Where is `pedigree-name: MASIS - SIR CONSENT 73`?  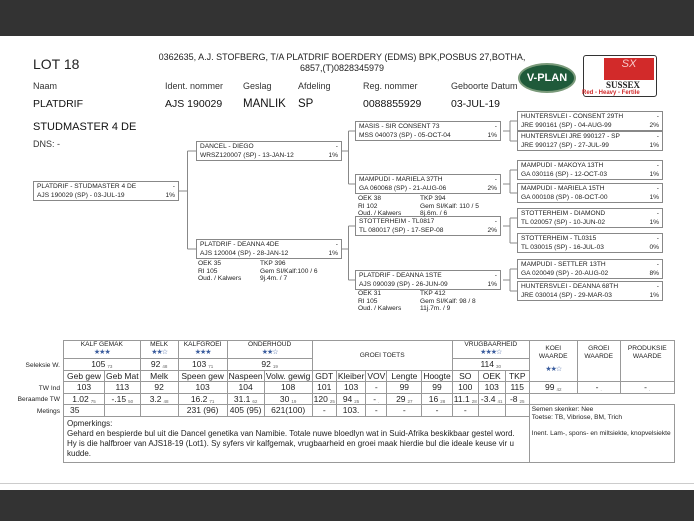
pedigree-name: MASIS - SIR CONSENT 73 is located at coordinates (399, 126).